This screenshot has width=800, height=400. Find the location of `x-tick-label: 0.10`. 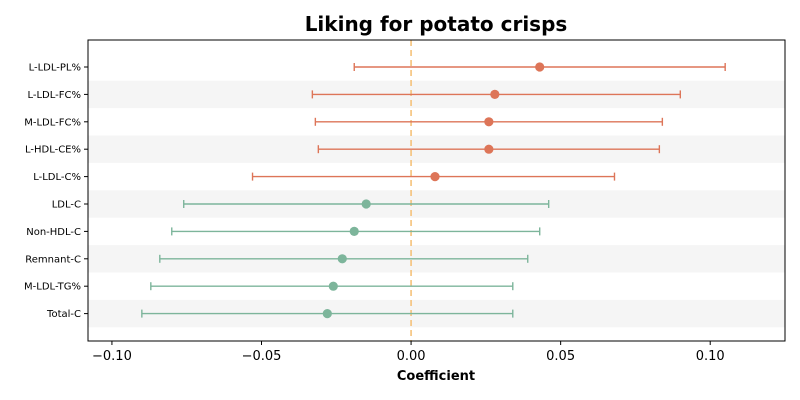

x-tick-label: 0.10 is located at coordinates (710, 356).